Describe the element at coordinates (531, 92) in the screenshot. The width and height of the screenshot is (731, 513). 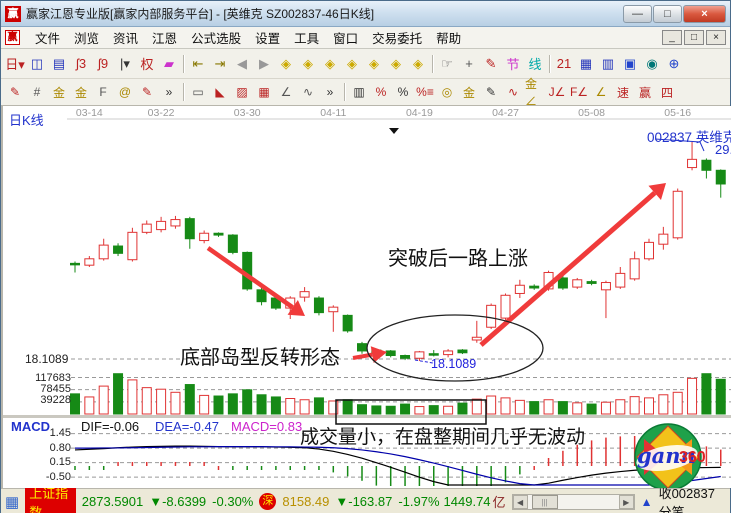
I see `gold-angle-icon: 金∠` at that location.